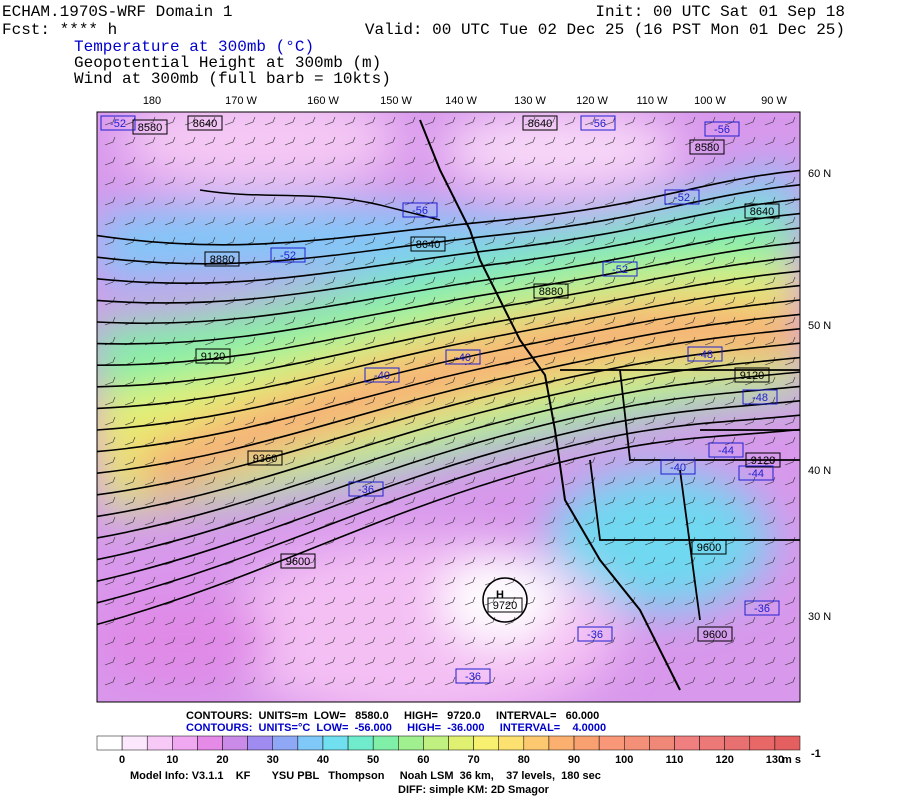 This screenshot has width=900, height=800. What do you see at coordinates (185, 743) in the screenshot?
I see `colorbar-swatch` at bounding box center [185, 743].